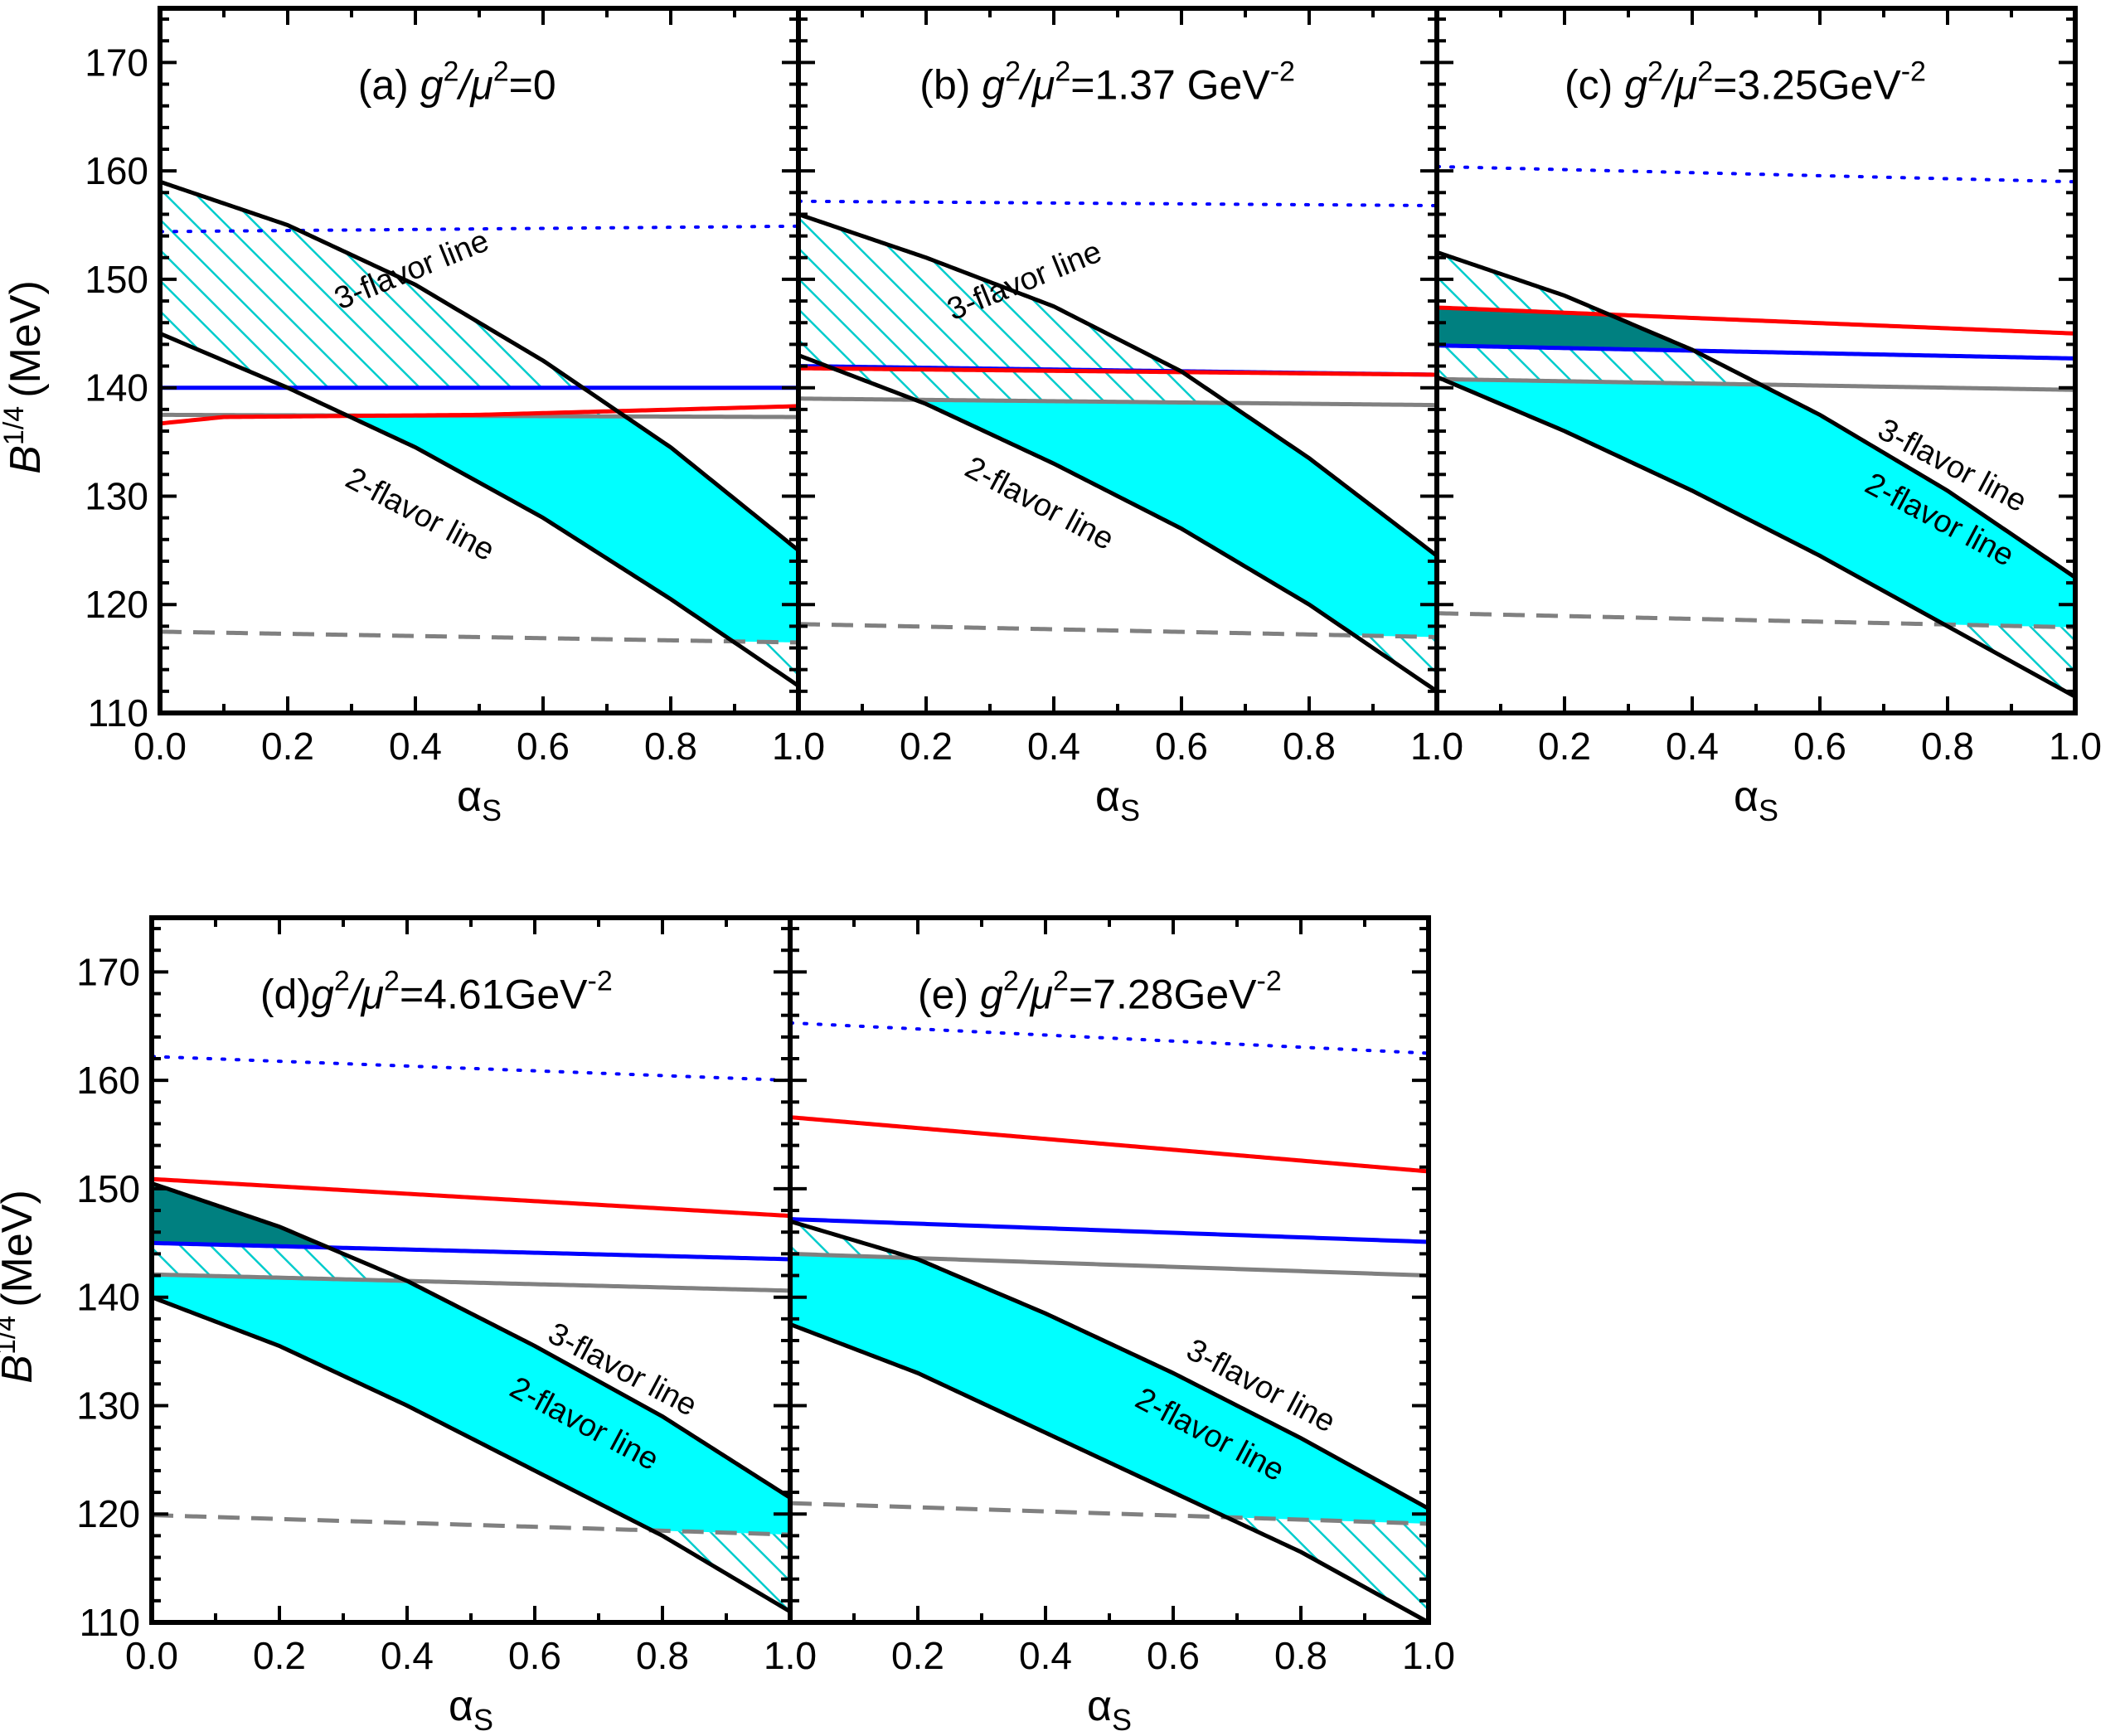  Describe the element at coordinates (457, 82) in the screenshot. I see `panel-title: (a) g2/μ2=0` at that location.